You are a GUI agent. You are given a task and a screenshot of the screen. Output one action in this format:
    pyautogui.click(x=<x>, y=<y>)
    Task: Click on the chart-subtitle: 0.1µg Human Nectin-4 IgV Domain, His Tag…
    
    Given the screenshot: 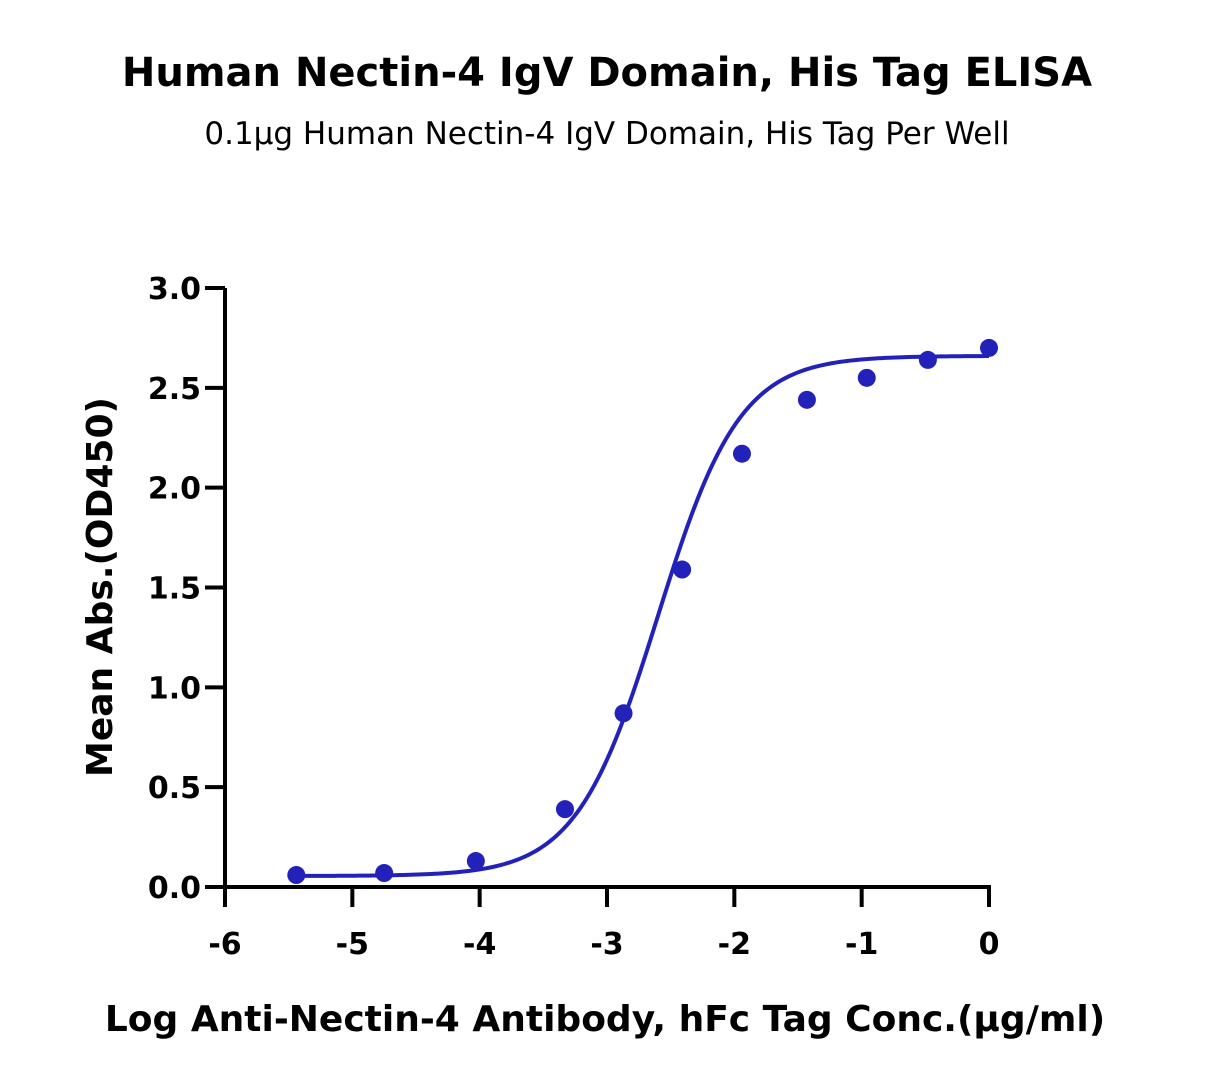 What is the action you would take?
    pyautogui.click(x=607, y=134)
    